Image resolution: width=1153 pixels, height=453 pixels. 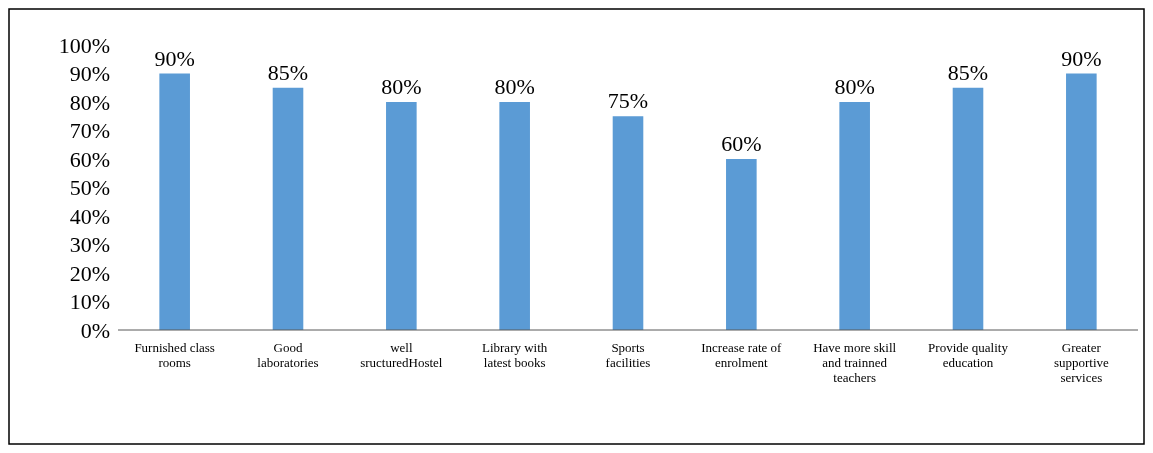 What do you see at coordinates (84, 45) in the screenshot?
I see `y-tick-label: 100%` at bounding box center [84, 45].